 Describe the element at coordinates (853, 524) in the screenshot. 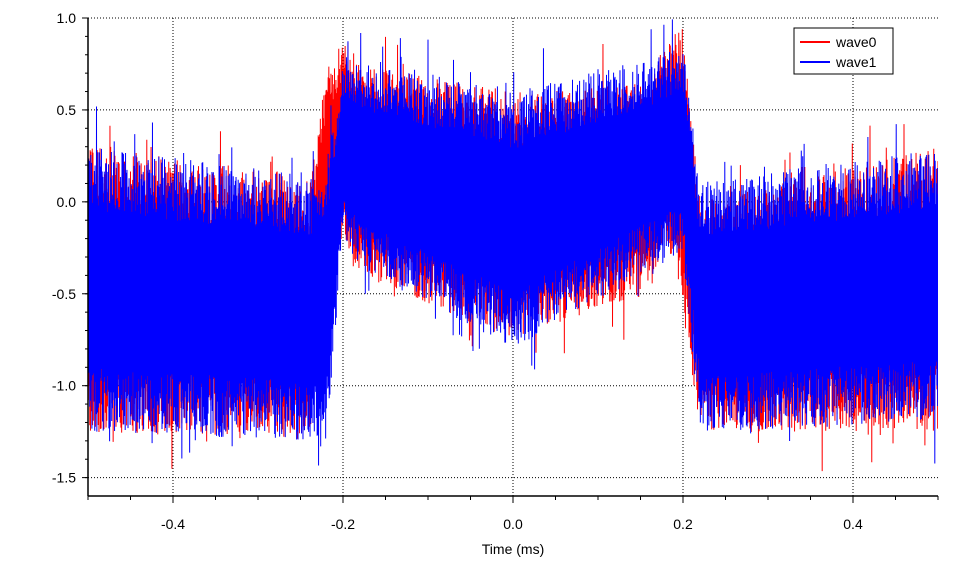

I see `x-tick-label: 0.4` at that location.